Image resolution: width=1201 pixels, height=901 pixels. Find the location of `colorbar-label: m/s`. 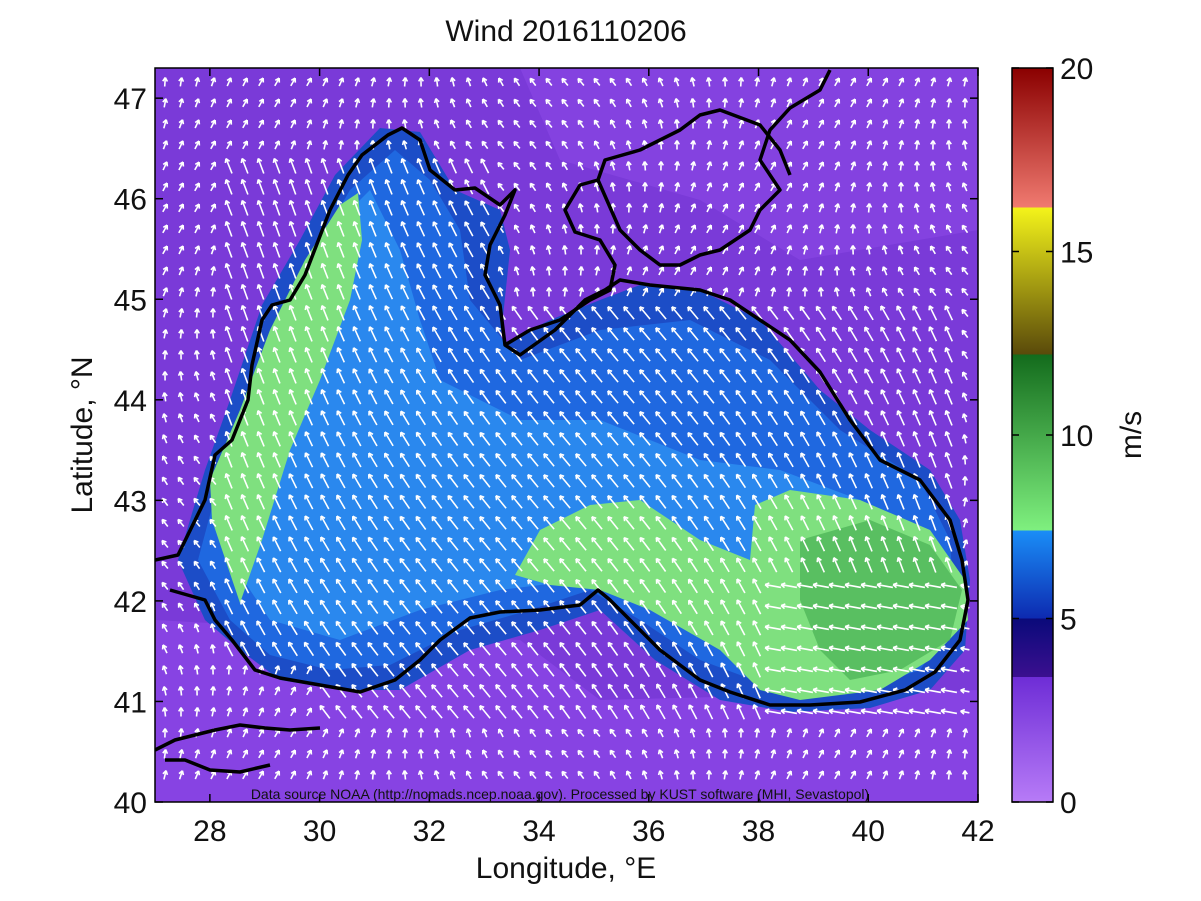

colorbar-label: m/s is located at coordinates (1131, 435).